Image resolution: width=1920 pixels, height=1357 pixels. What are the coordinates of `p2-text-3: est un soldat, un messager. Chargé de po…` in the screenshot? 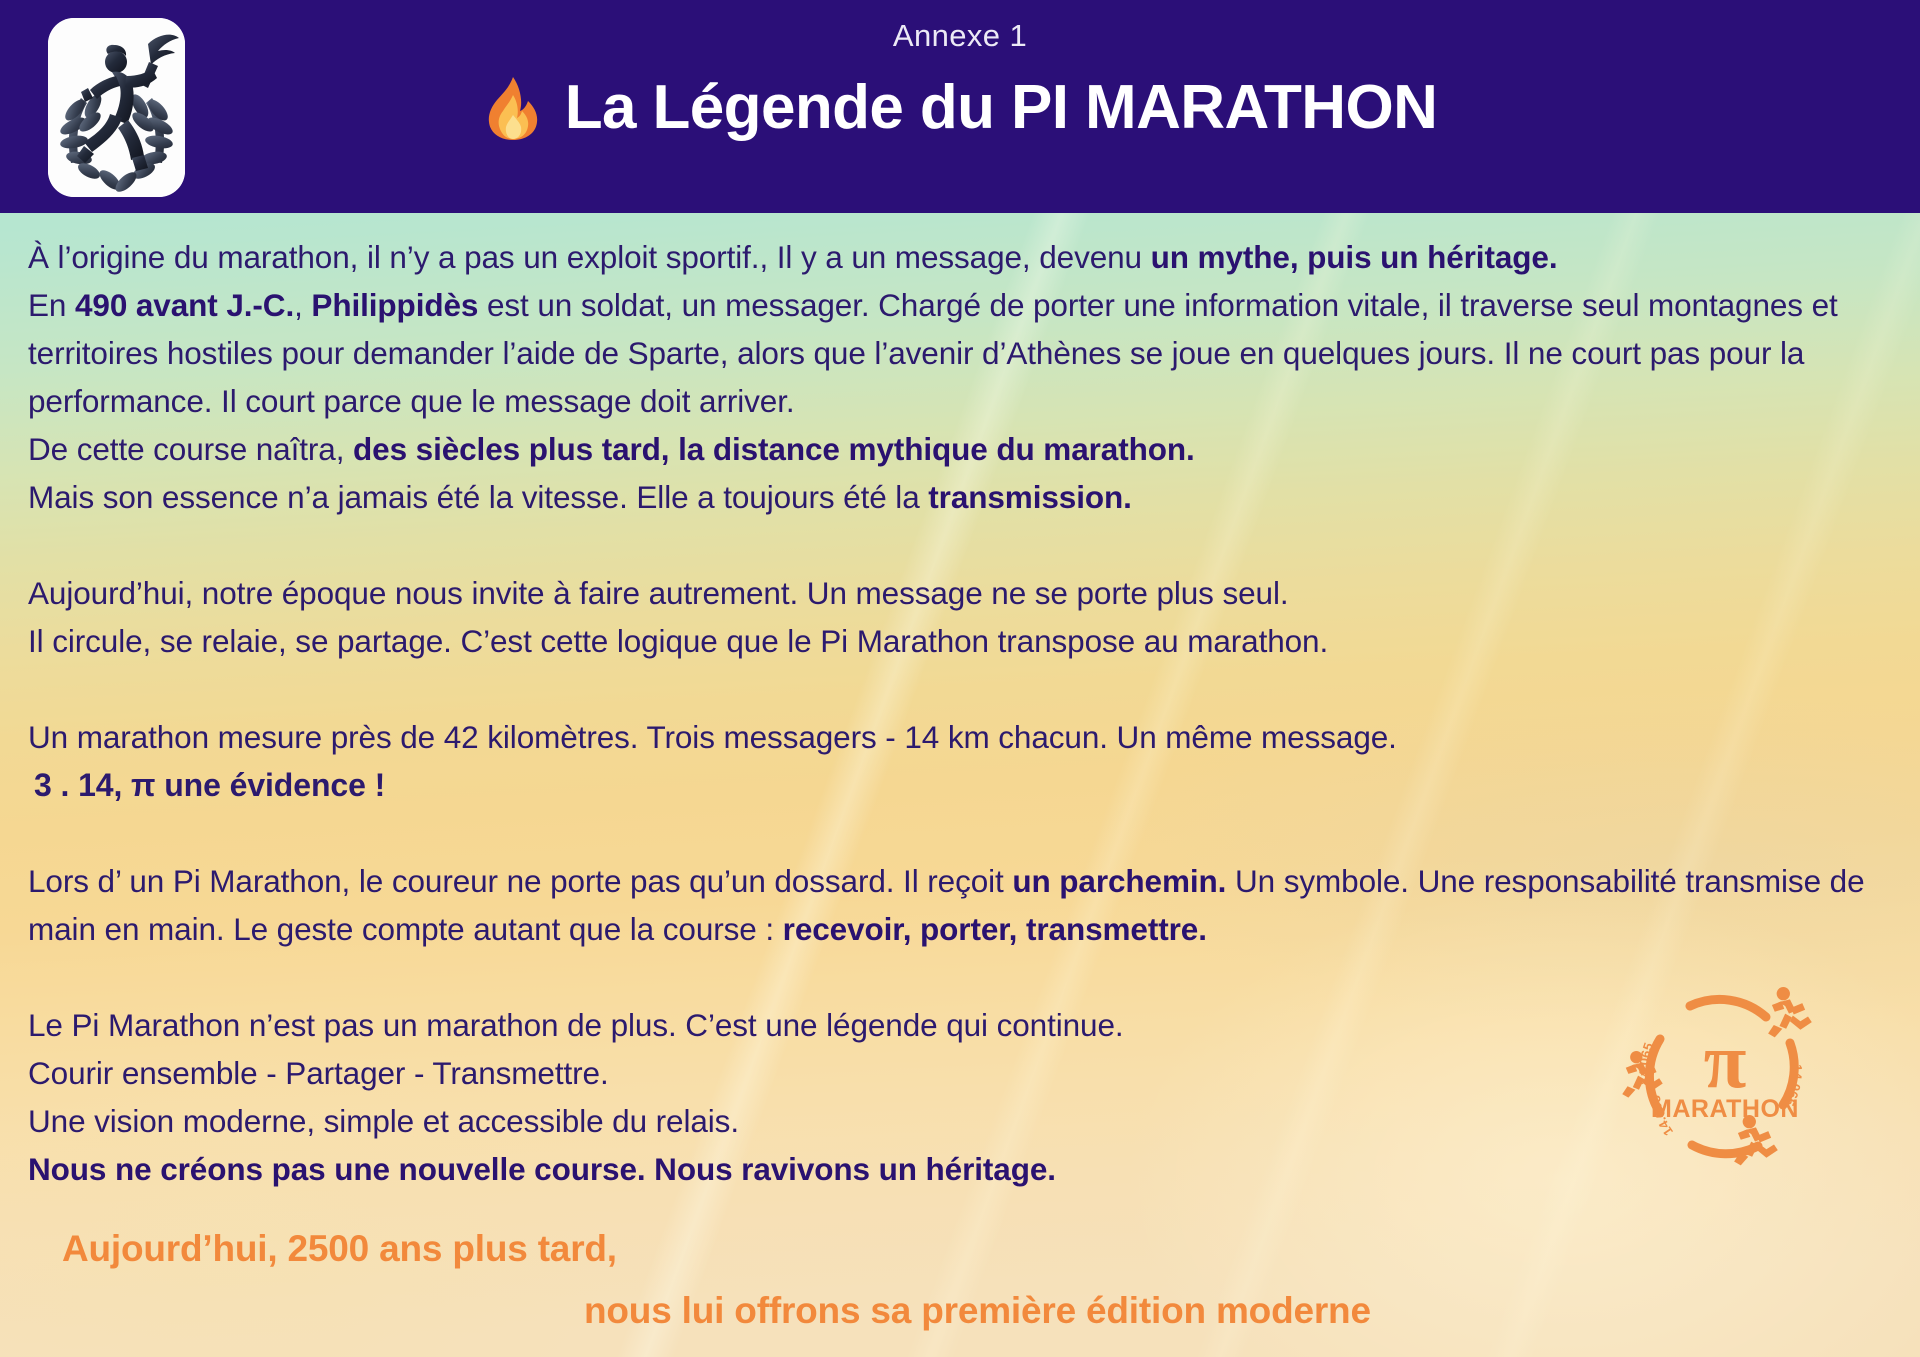 It's located at (933, 353).